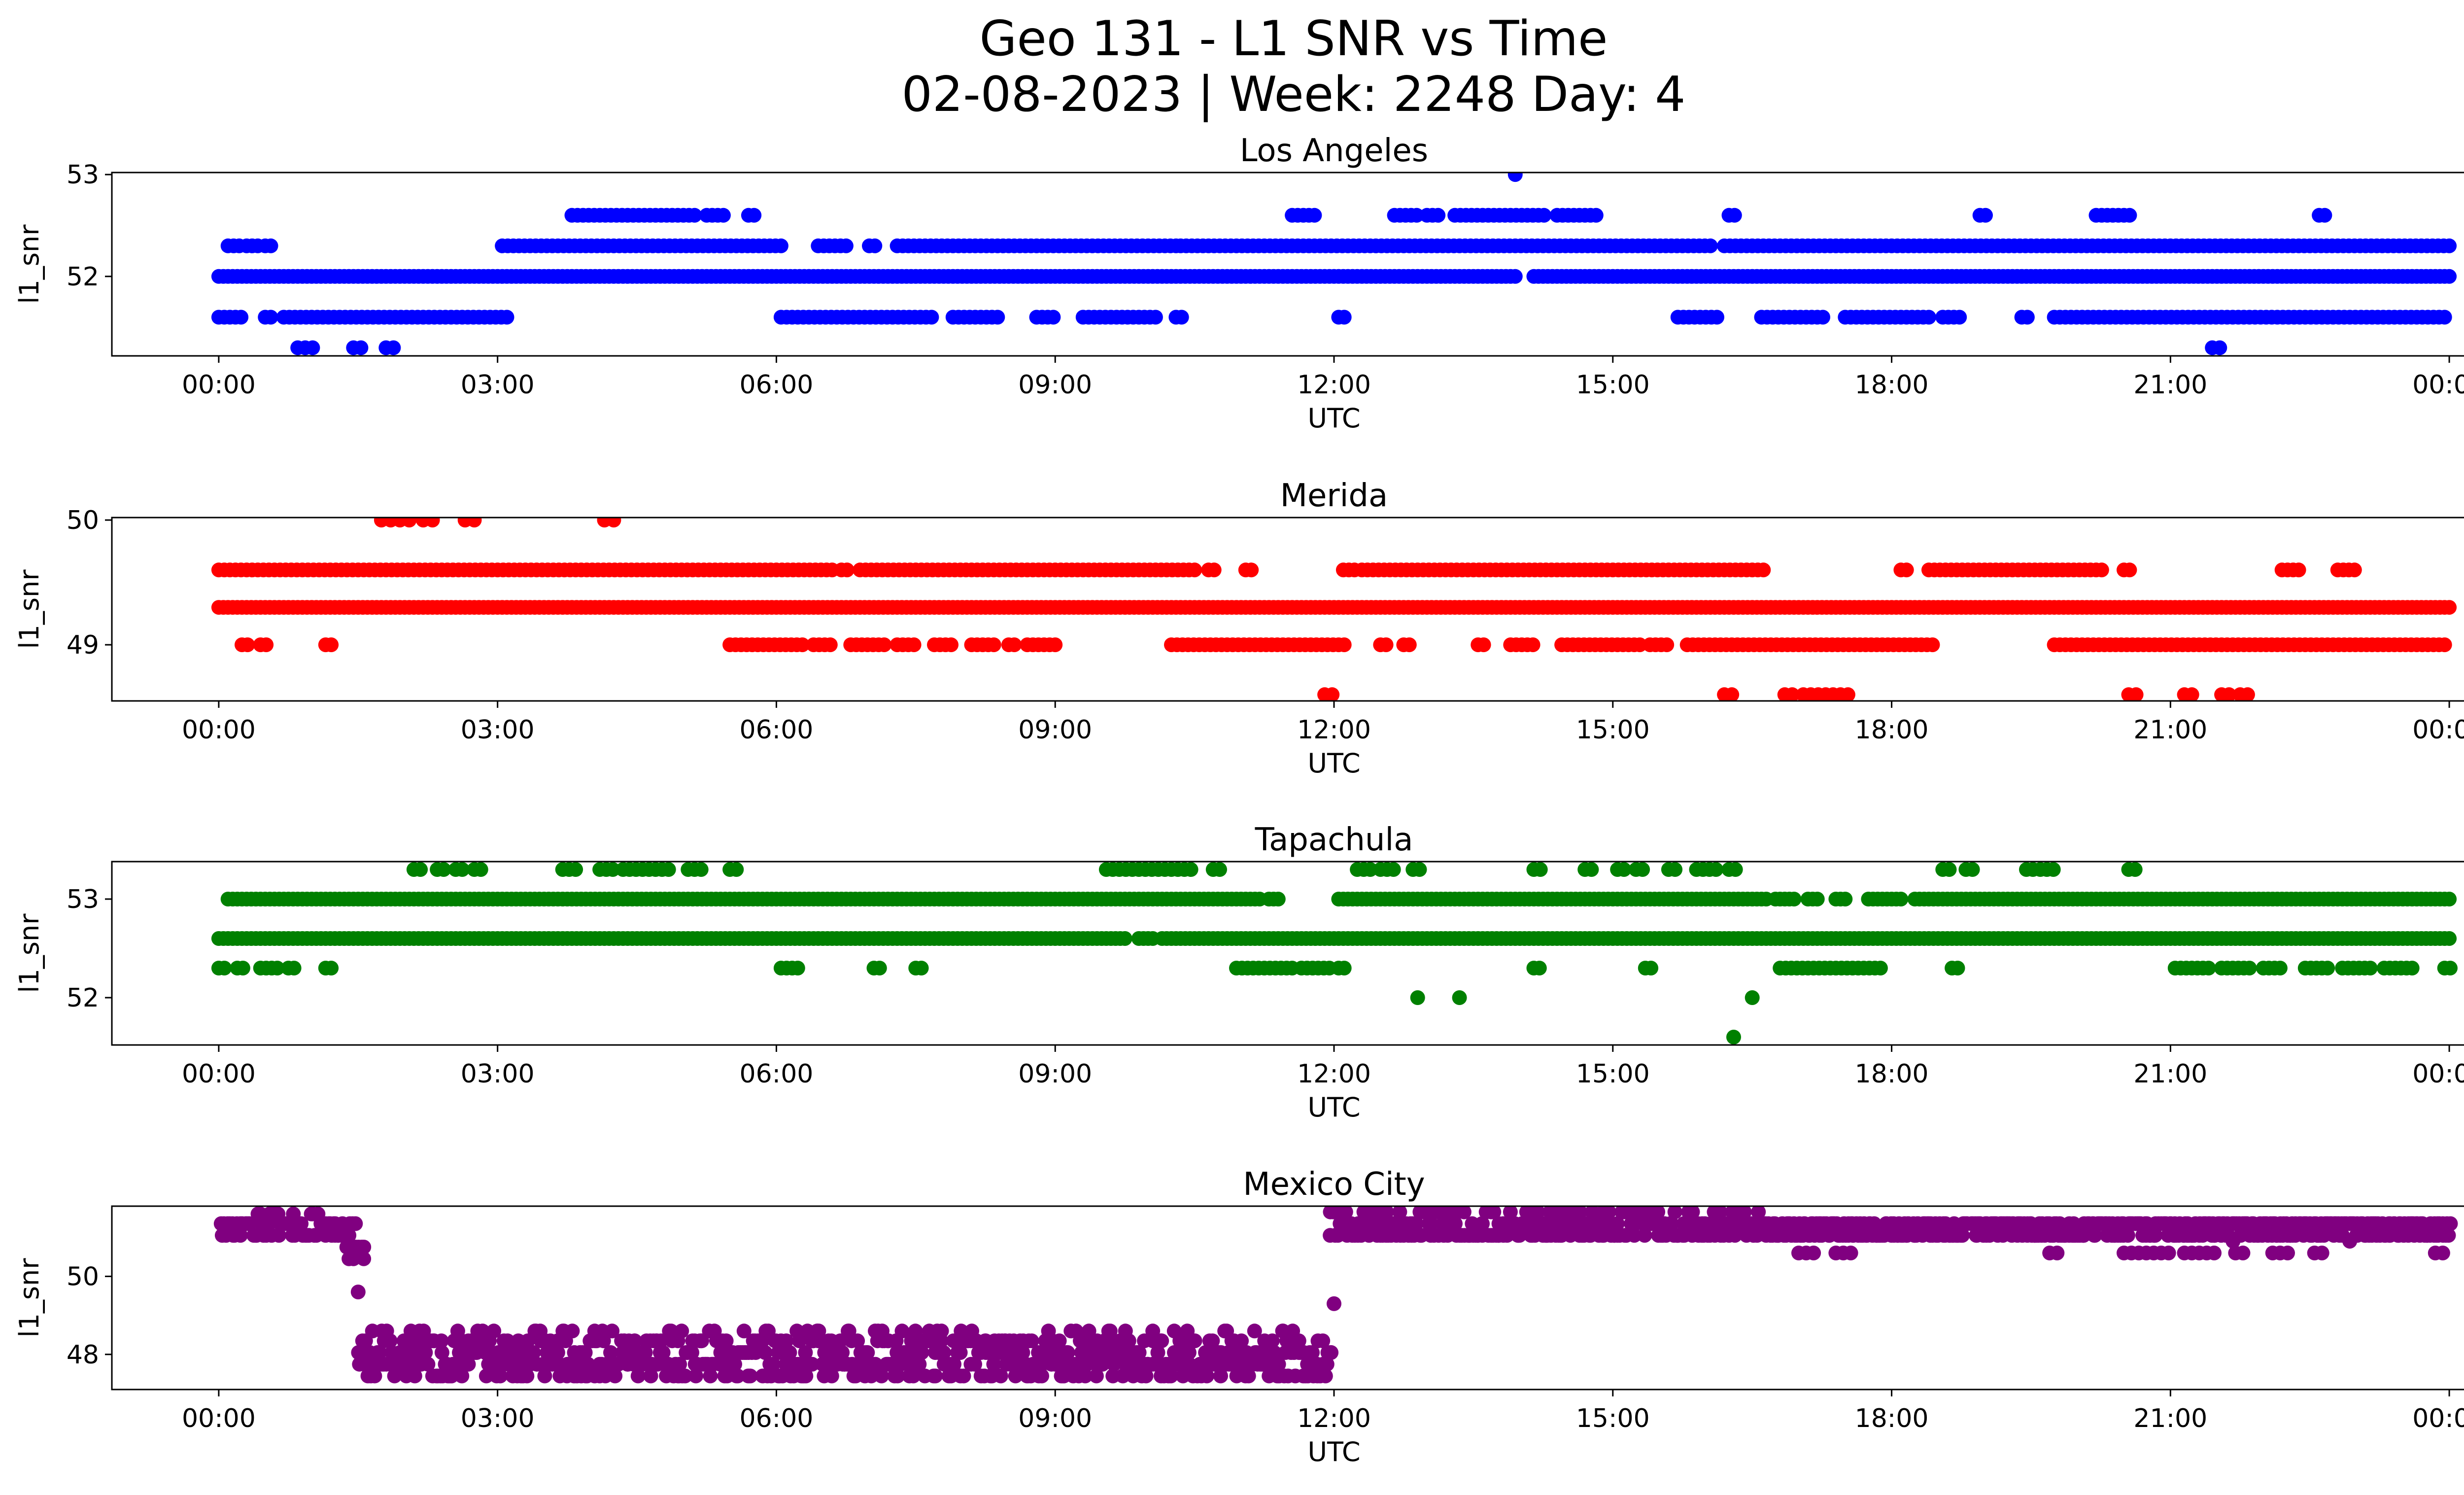 This screenshot has width=2464, height=1495. What do you see at coordinates (1334, 264) in the screenshot?
I see `scatter-points` at bounding box center [1334, 264].